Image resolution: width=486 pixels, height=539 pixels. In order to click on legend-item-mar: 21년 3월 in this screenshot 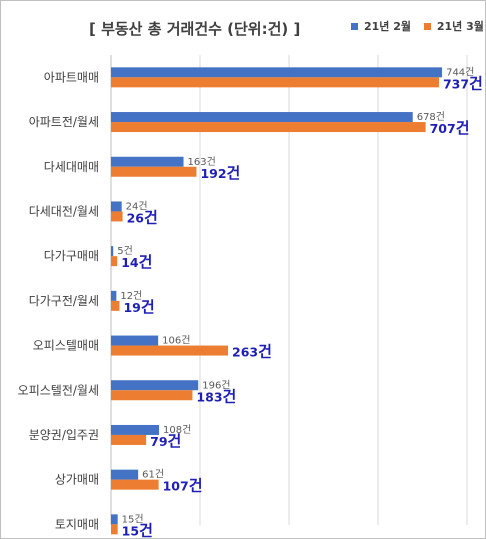, I will do `click(453, 26)`.